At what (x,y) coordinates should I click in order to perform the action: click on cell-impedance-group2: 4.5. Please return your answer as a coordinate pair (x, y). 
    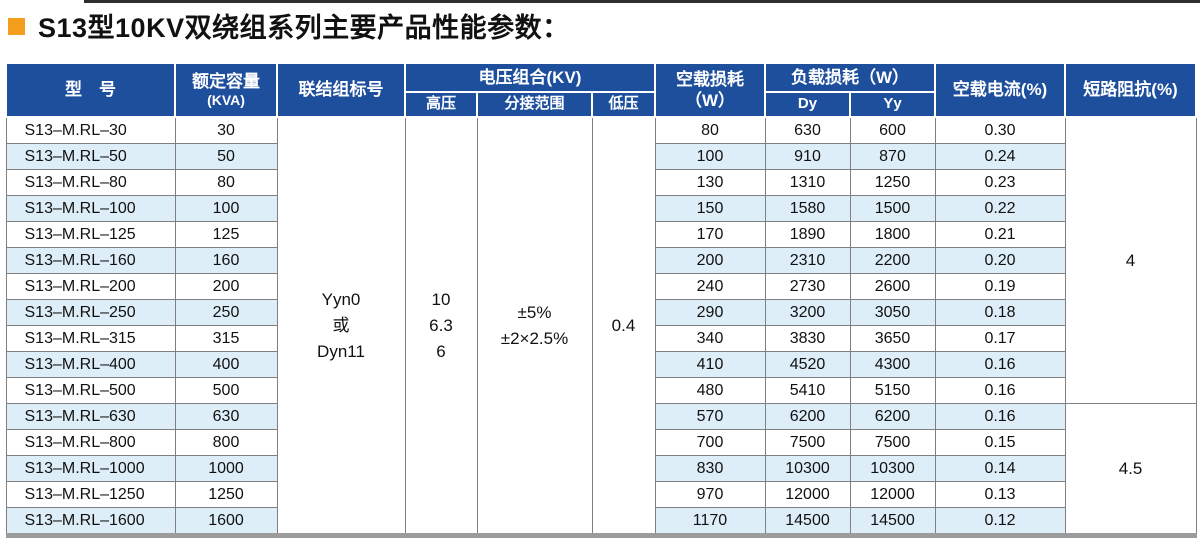
    Looking at the image, I should click on (1130, 469).